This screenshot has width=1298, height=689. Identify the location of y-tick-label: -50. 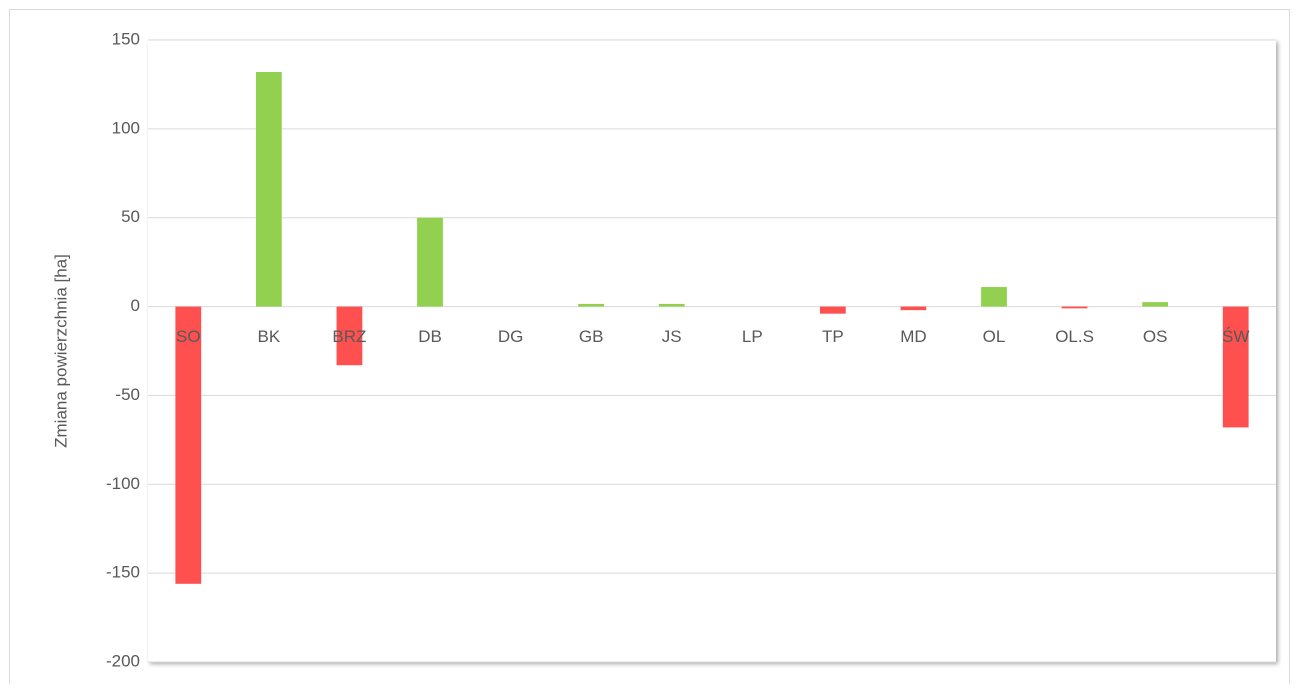
(127, 394).